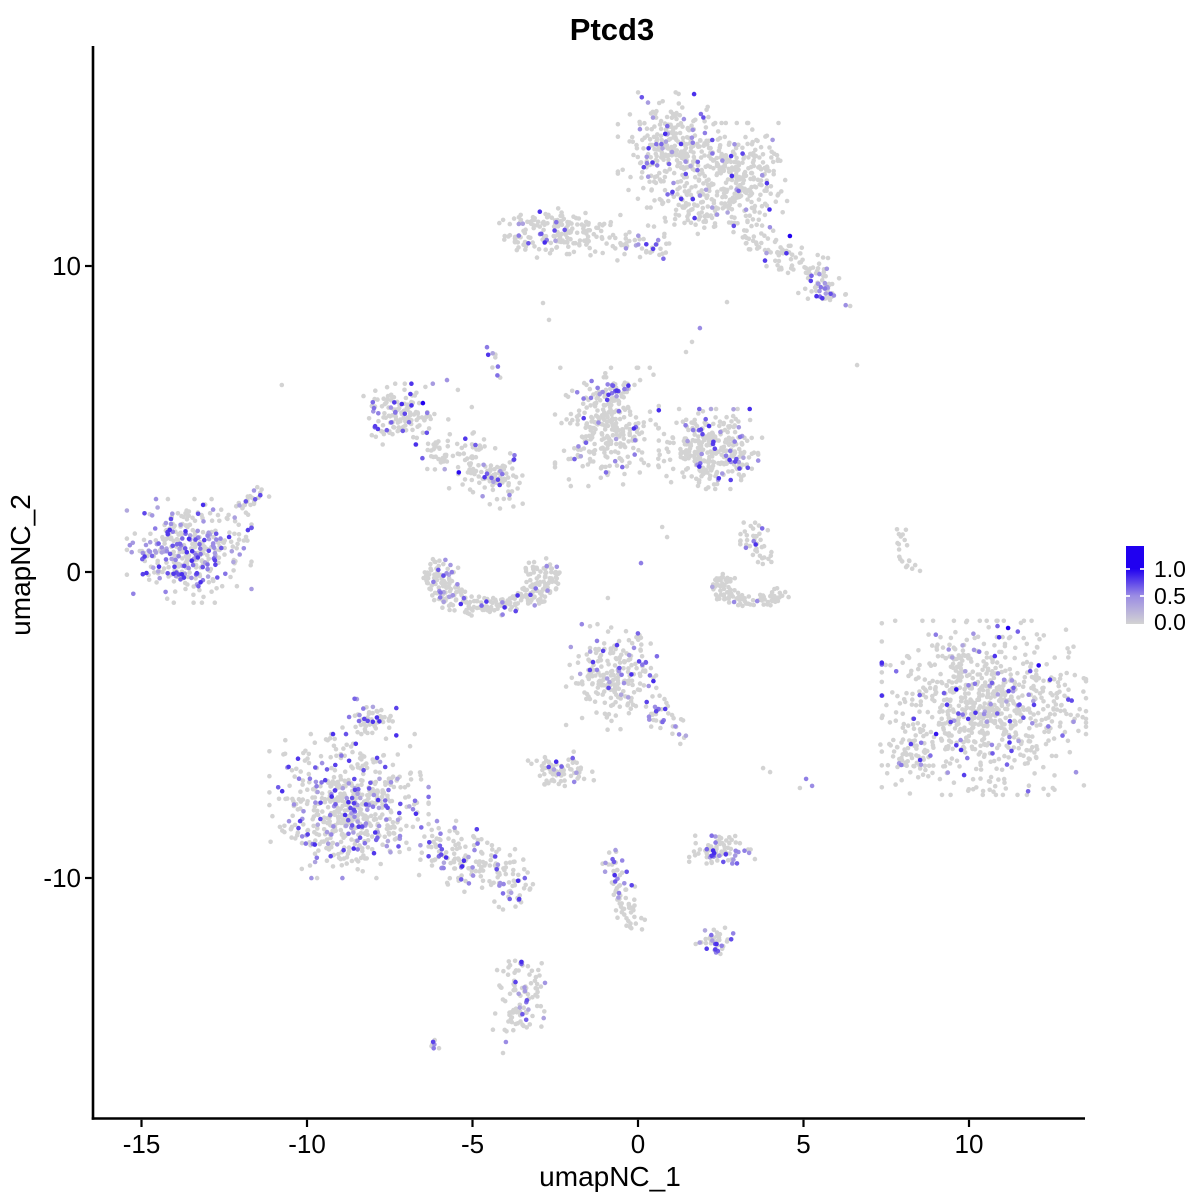  I want to click on y-tick-label: 0, so click(74, 572).